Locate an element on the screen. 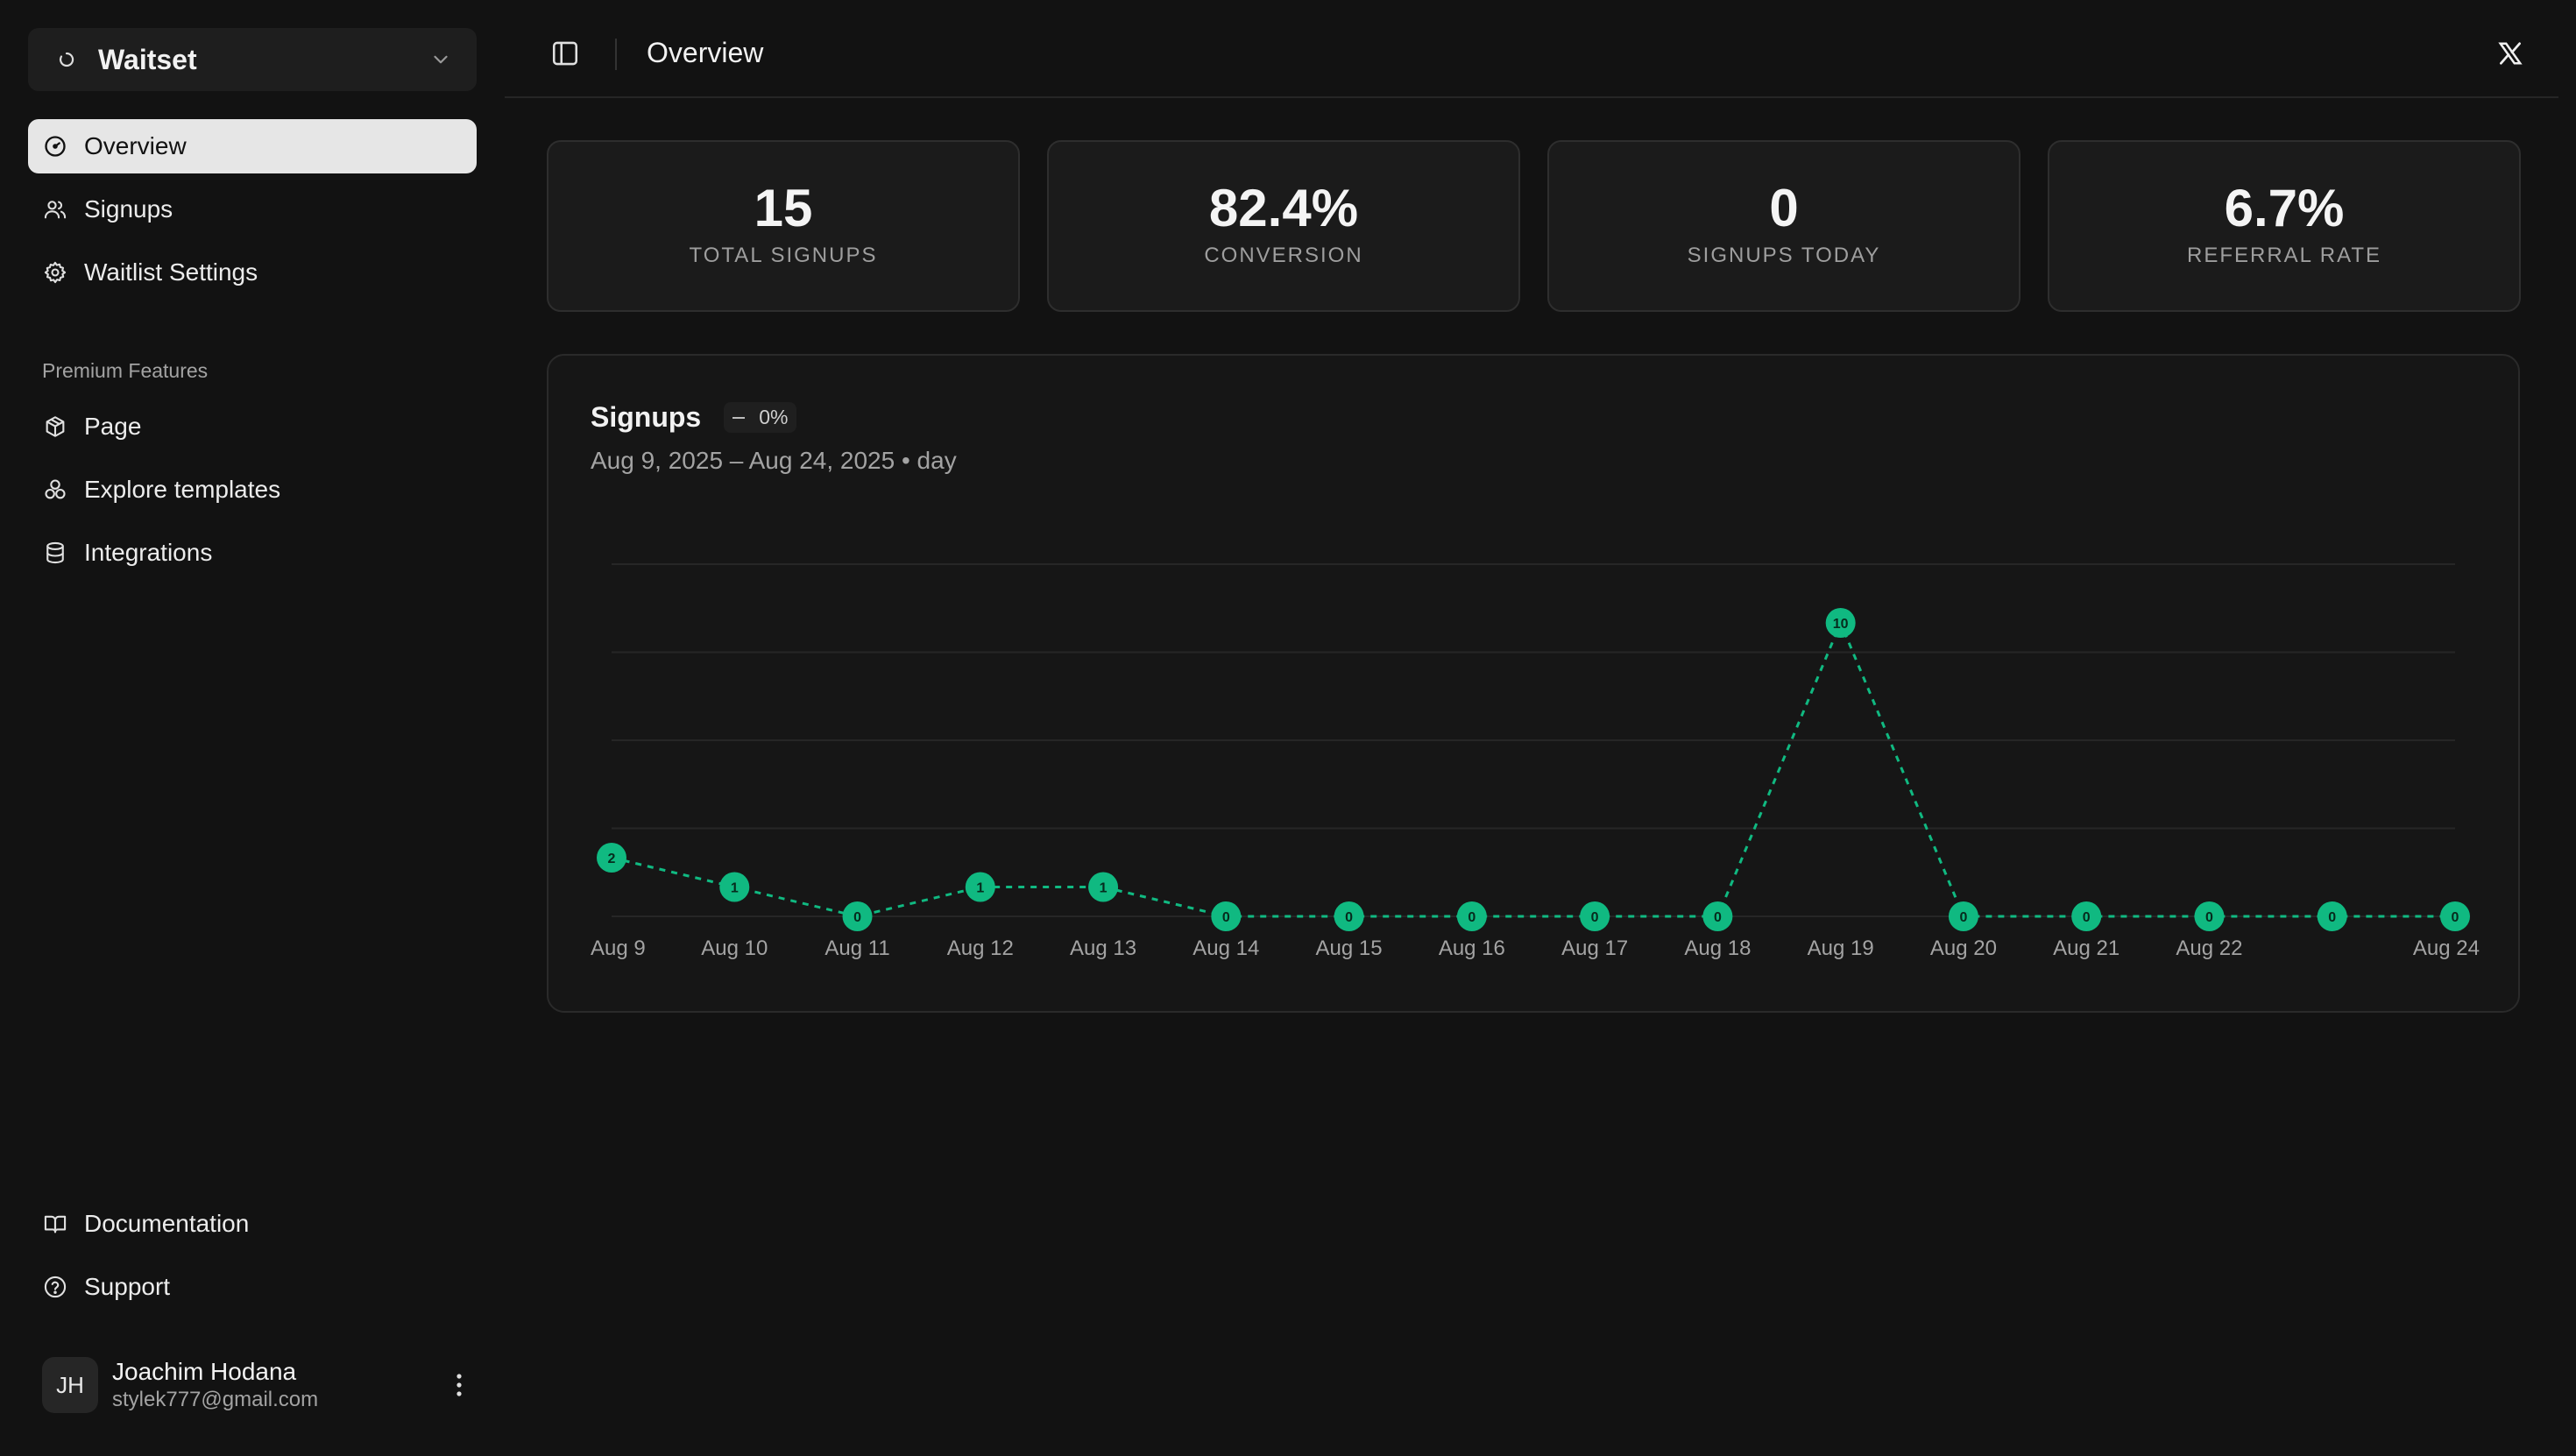 The image size is (2576, 1456). sidebar-item-integrations: Integrations is located at coordinates (252, 553).